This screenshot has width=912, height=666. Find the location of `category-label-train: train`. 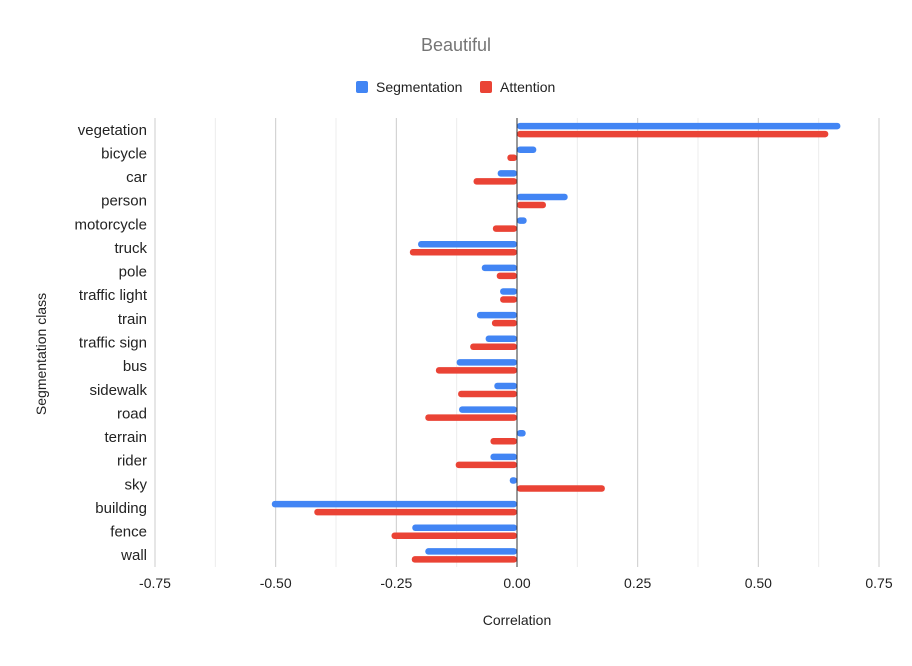

category-label-train: train is located at coordinates (132, 319).